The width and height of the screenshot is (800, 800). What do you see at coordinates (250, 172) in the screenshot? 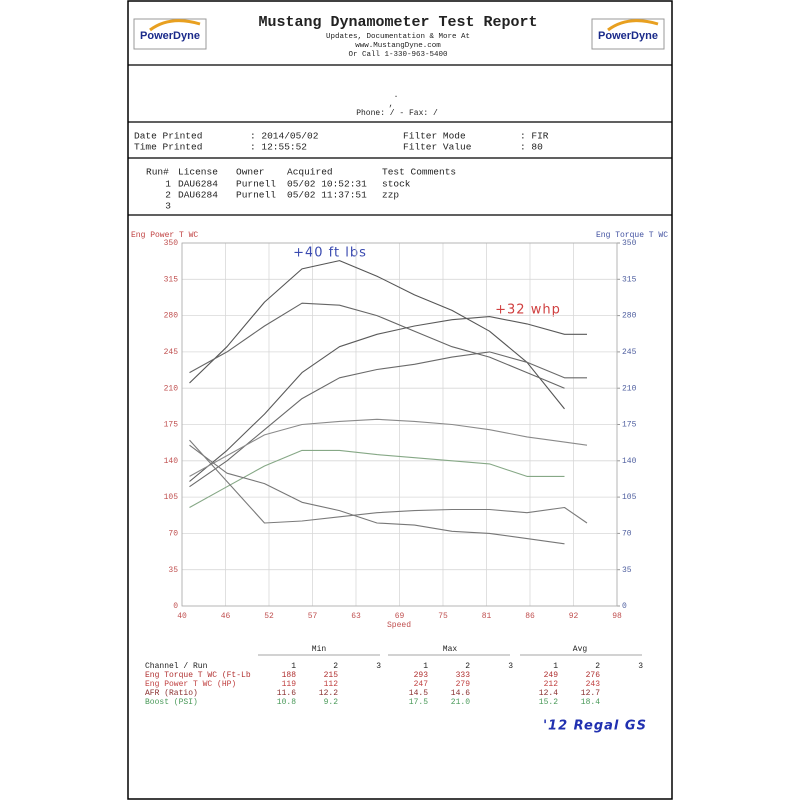
I see `runs-header: Owner` at bounding box center [250, 172].